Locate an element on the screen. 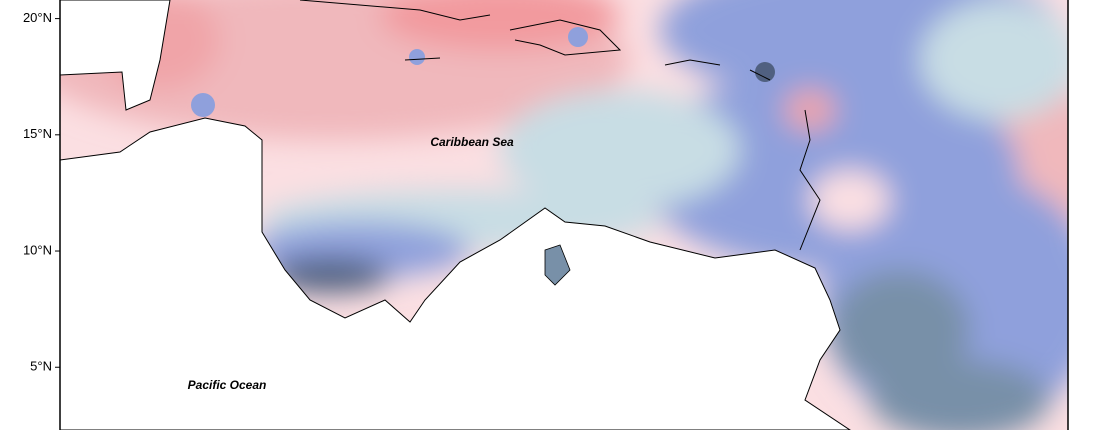 The width and height of the screenshot is (1100, 435). lat-tick-label: 15°N is located at coordinates (37, 133).